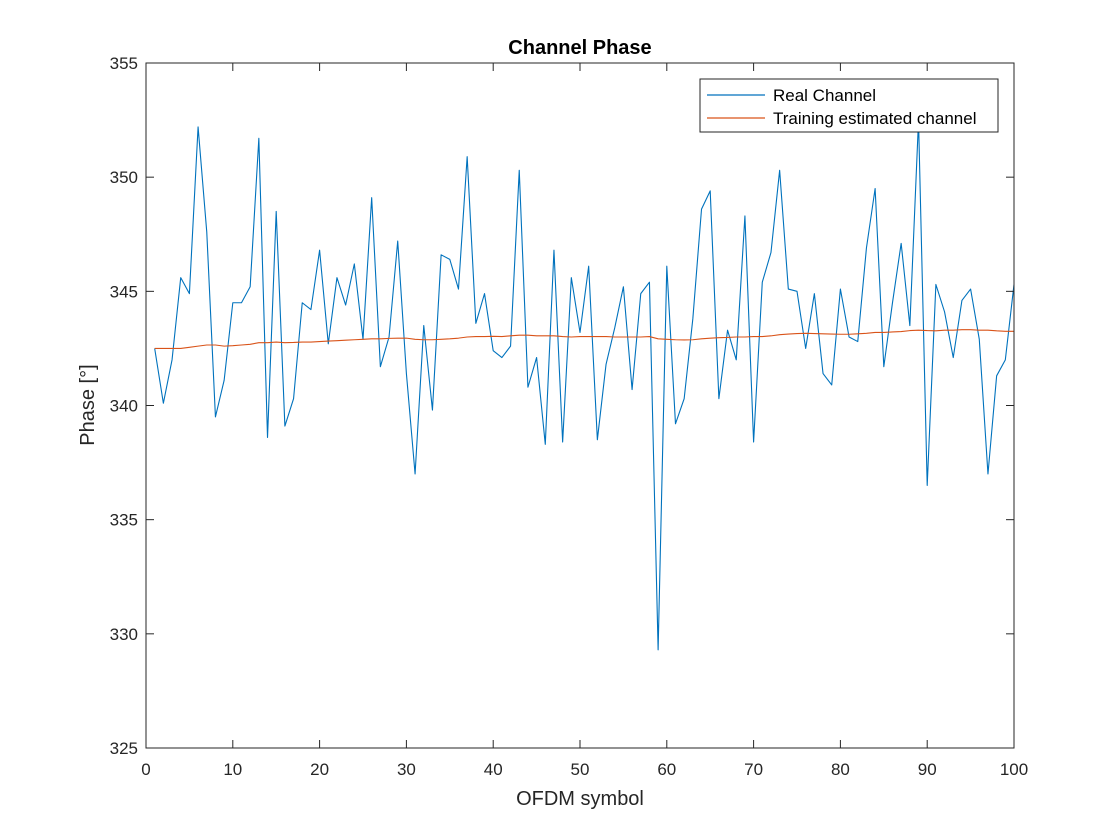 The height and width of the screenshot is (840, 1120). I want to click on y-tick-label: 355, so click(124, 63).